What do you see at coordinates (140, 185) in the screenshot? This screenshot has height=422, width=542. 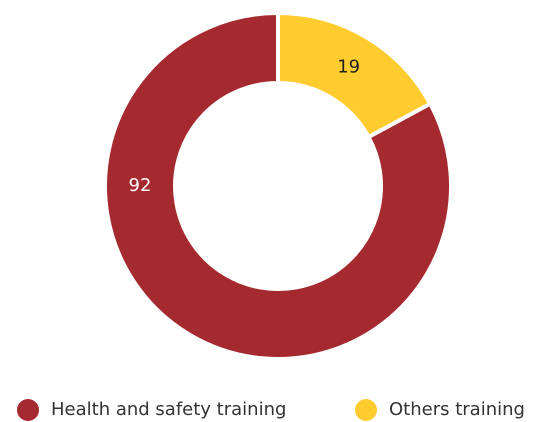 I see `data-label: 92` at bounding box center [140, 185].